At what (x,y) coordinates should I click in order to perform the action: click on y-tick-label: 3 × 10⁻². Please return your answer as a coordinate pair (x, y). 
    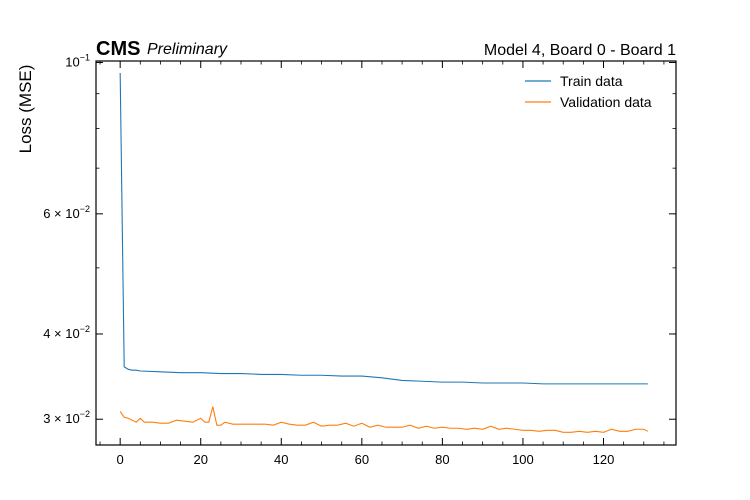
    Looking at the image, I should click on (66, 417).